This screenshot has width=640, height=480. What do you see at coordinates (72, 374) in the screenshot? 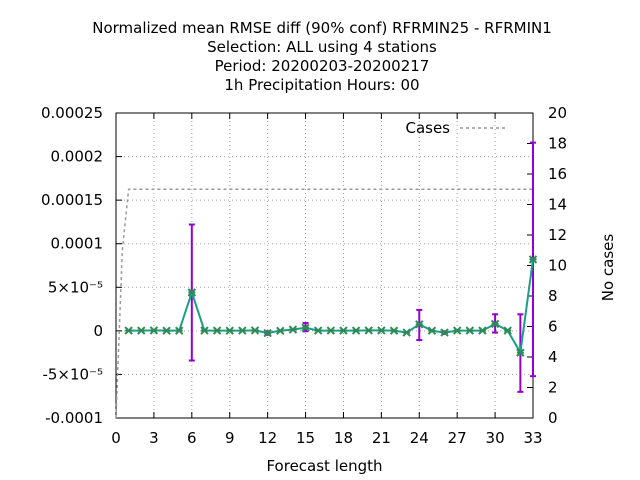
I see `y-tick-label: -5×10⁻⁵` at bounding box center [72, 374].